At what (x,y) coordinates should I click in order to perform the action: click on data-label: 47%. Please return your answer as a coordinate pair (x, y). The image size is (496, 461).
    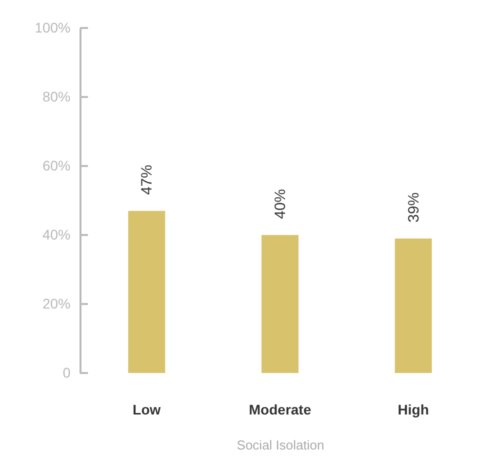
    Looking at the image, I should click on (147, 179).